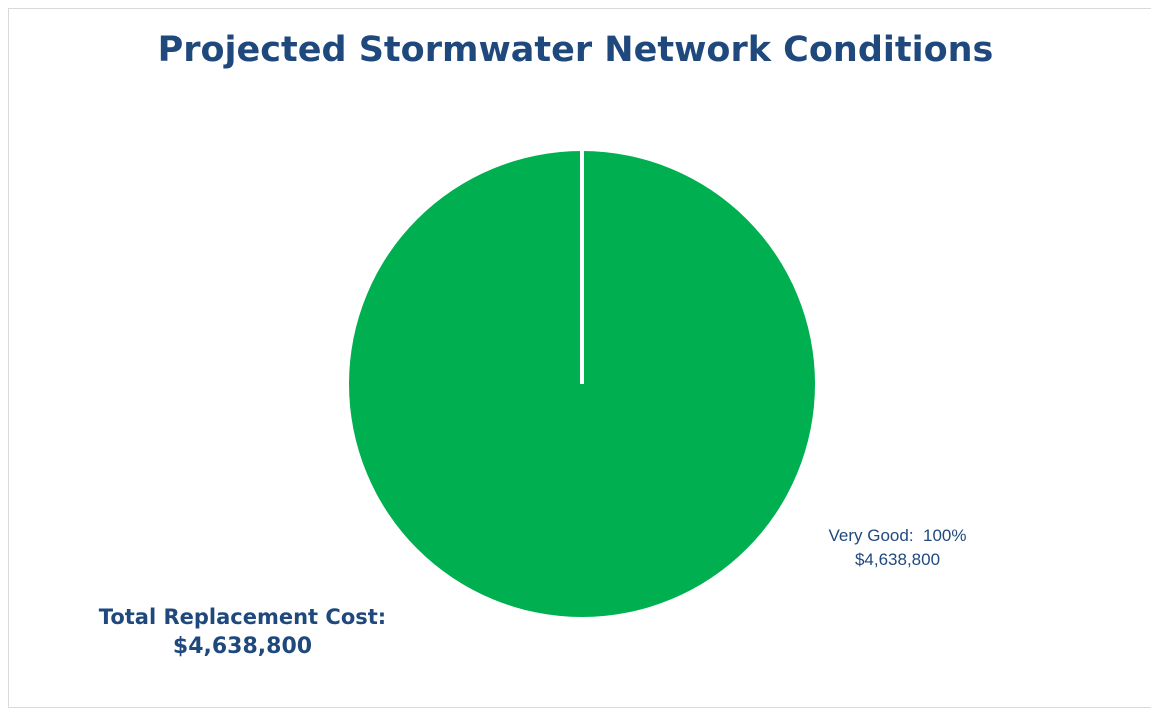  What do you see at coordinates (242, 617) in the screenshot?
I see `total-label: Total Replacement Cost:` at bounding box center [242, 617].